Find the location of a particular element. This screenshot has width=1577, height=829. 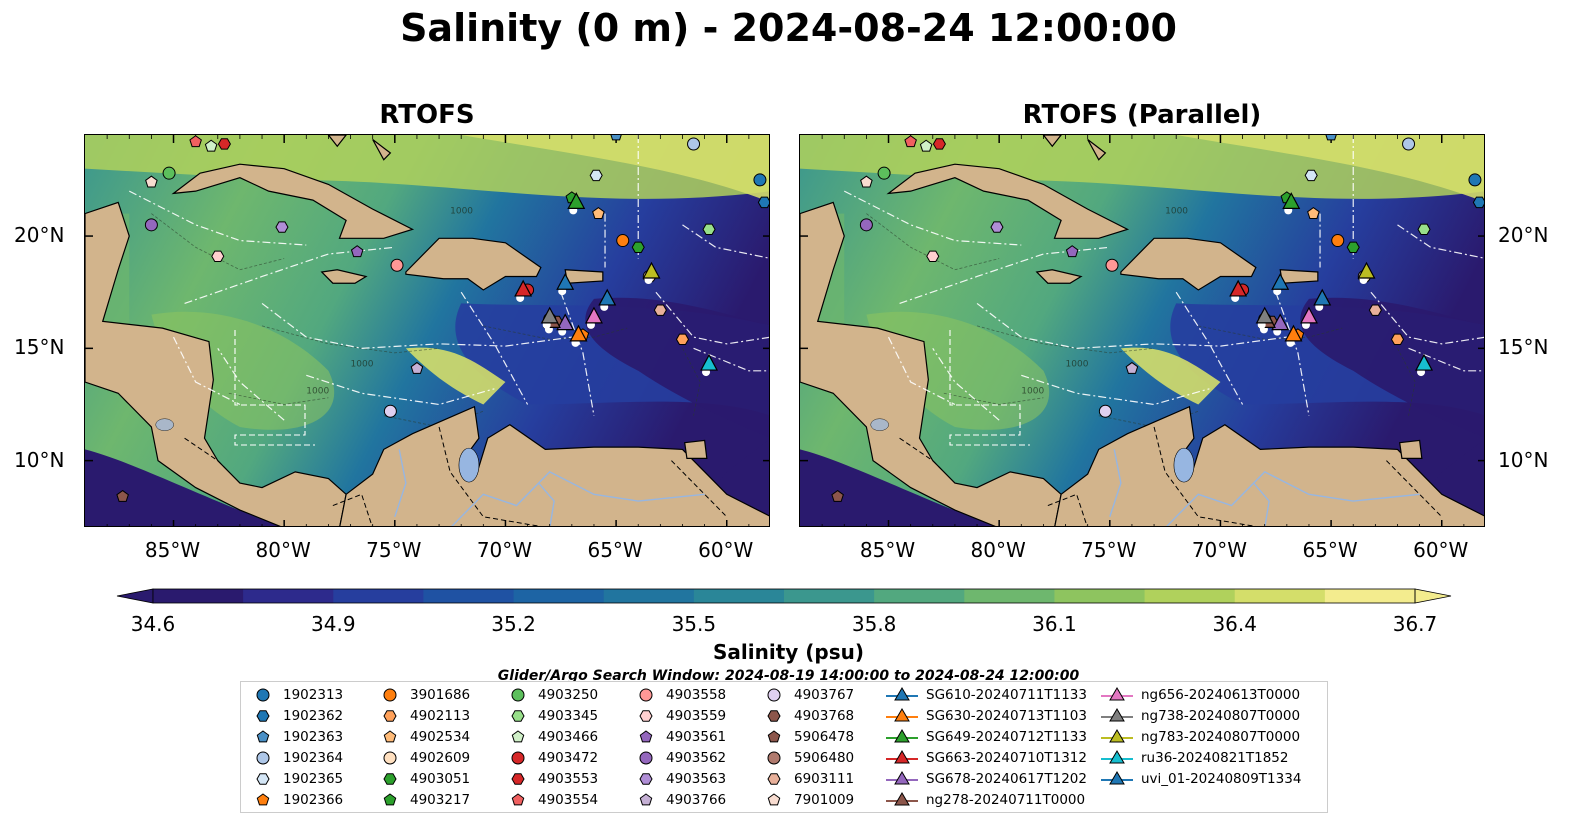

colorbar-tick-label: 35.8 is located at coordinates (874, 624).